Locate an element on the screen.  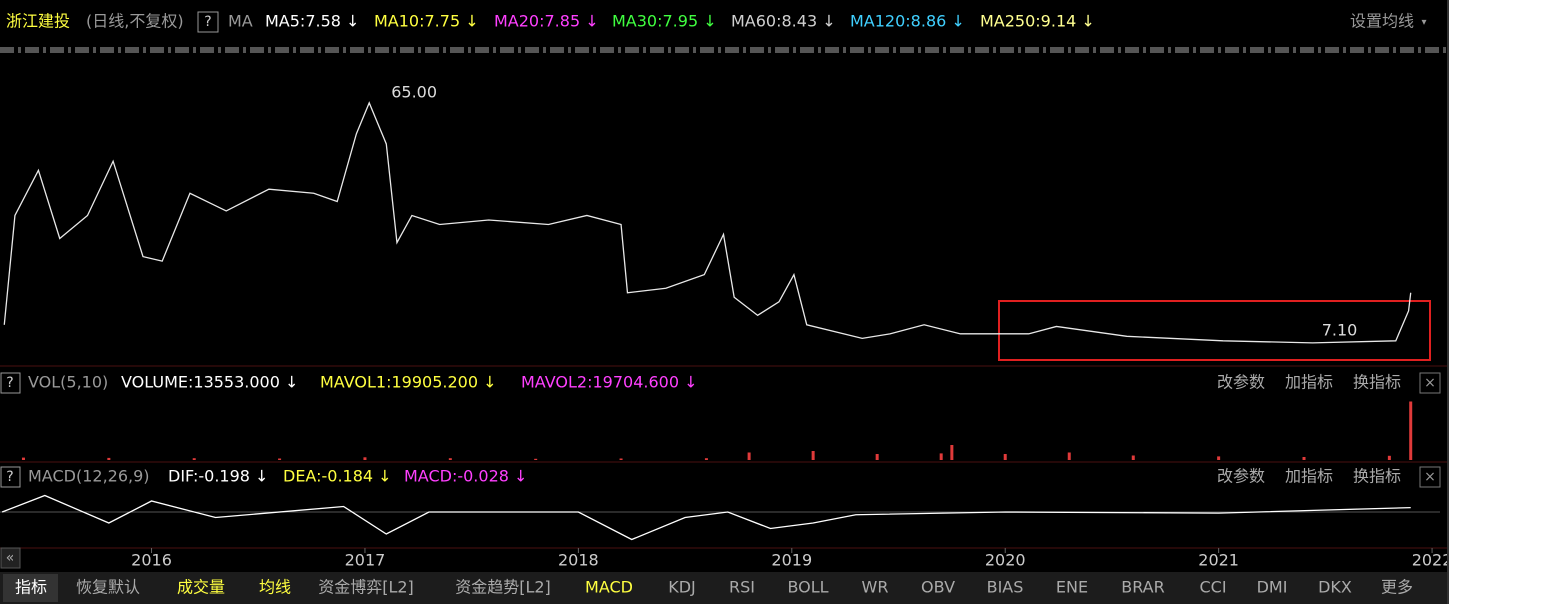
indicator-value: DIF:-0.198 ↓ is located at coordinates (218, 476).